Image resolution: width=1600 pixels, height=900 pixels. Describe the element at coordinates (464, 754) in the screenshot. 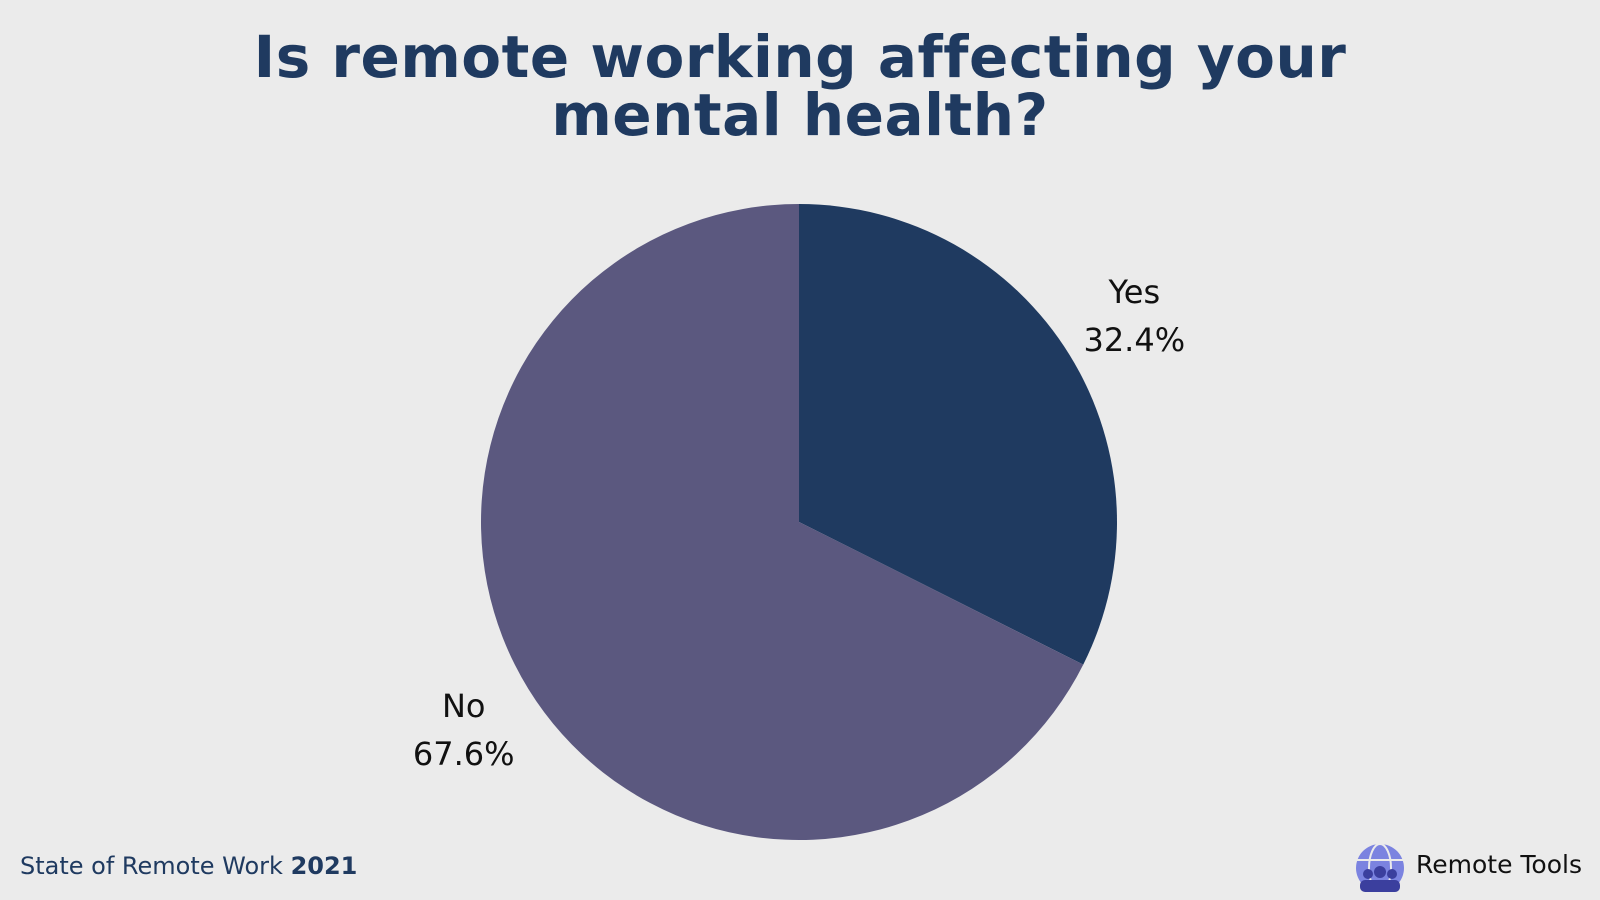

I see `slice-value-label: 67.6%` at that location.